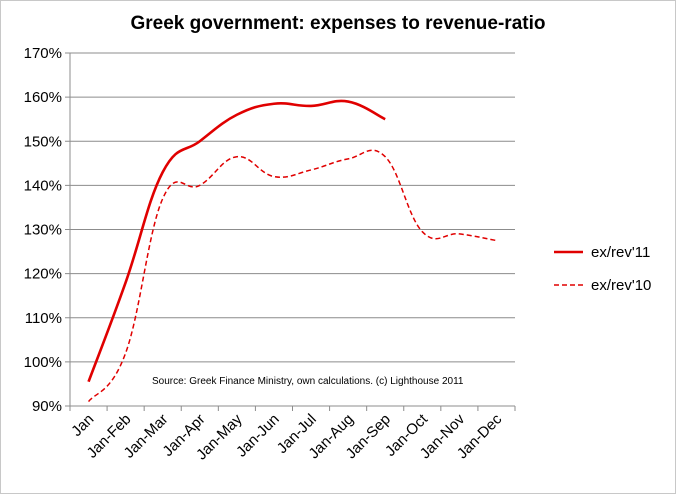 This screenshot has width=676, height=494. Describe the element at coordinates (43, 53) in the screenshot. I see `y-tick-label: 170%` at that location.